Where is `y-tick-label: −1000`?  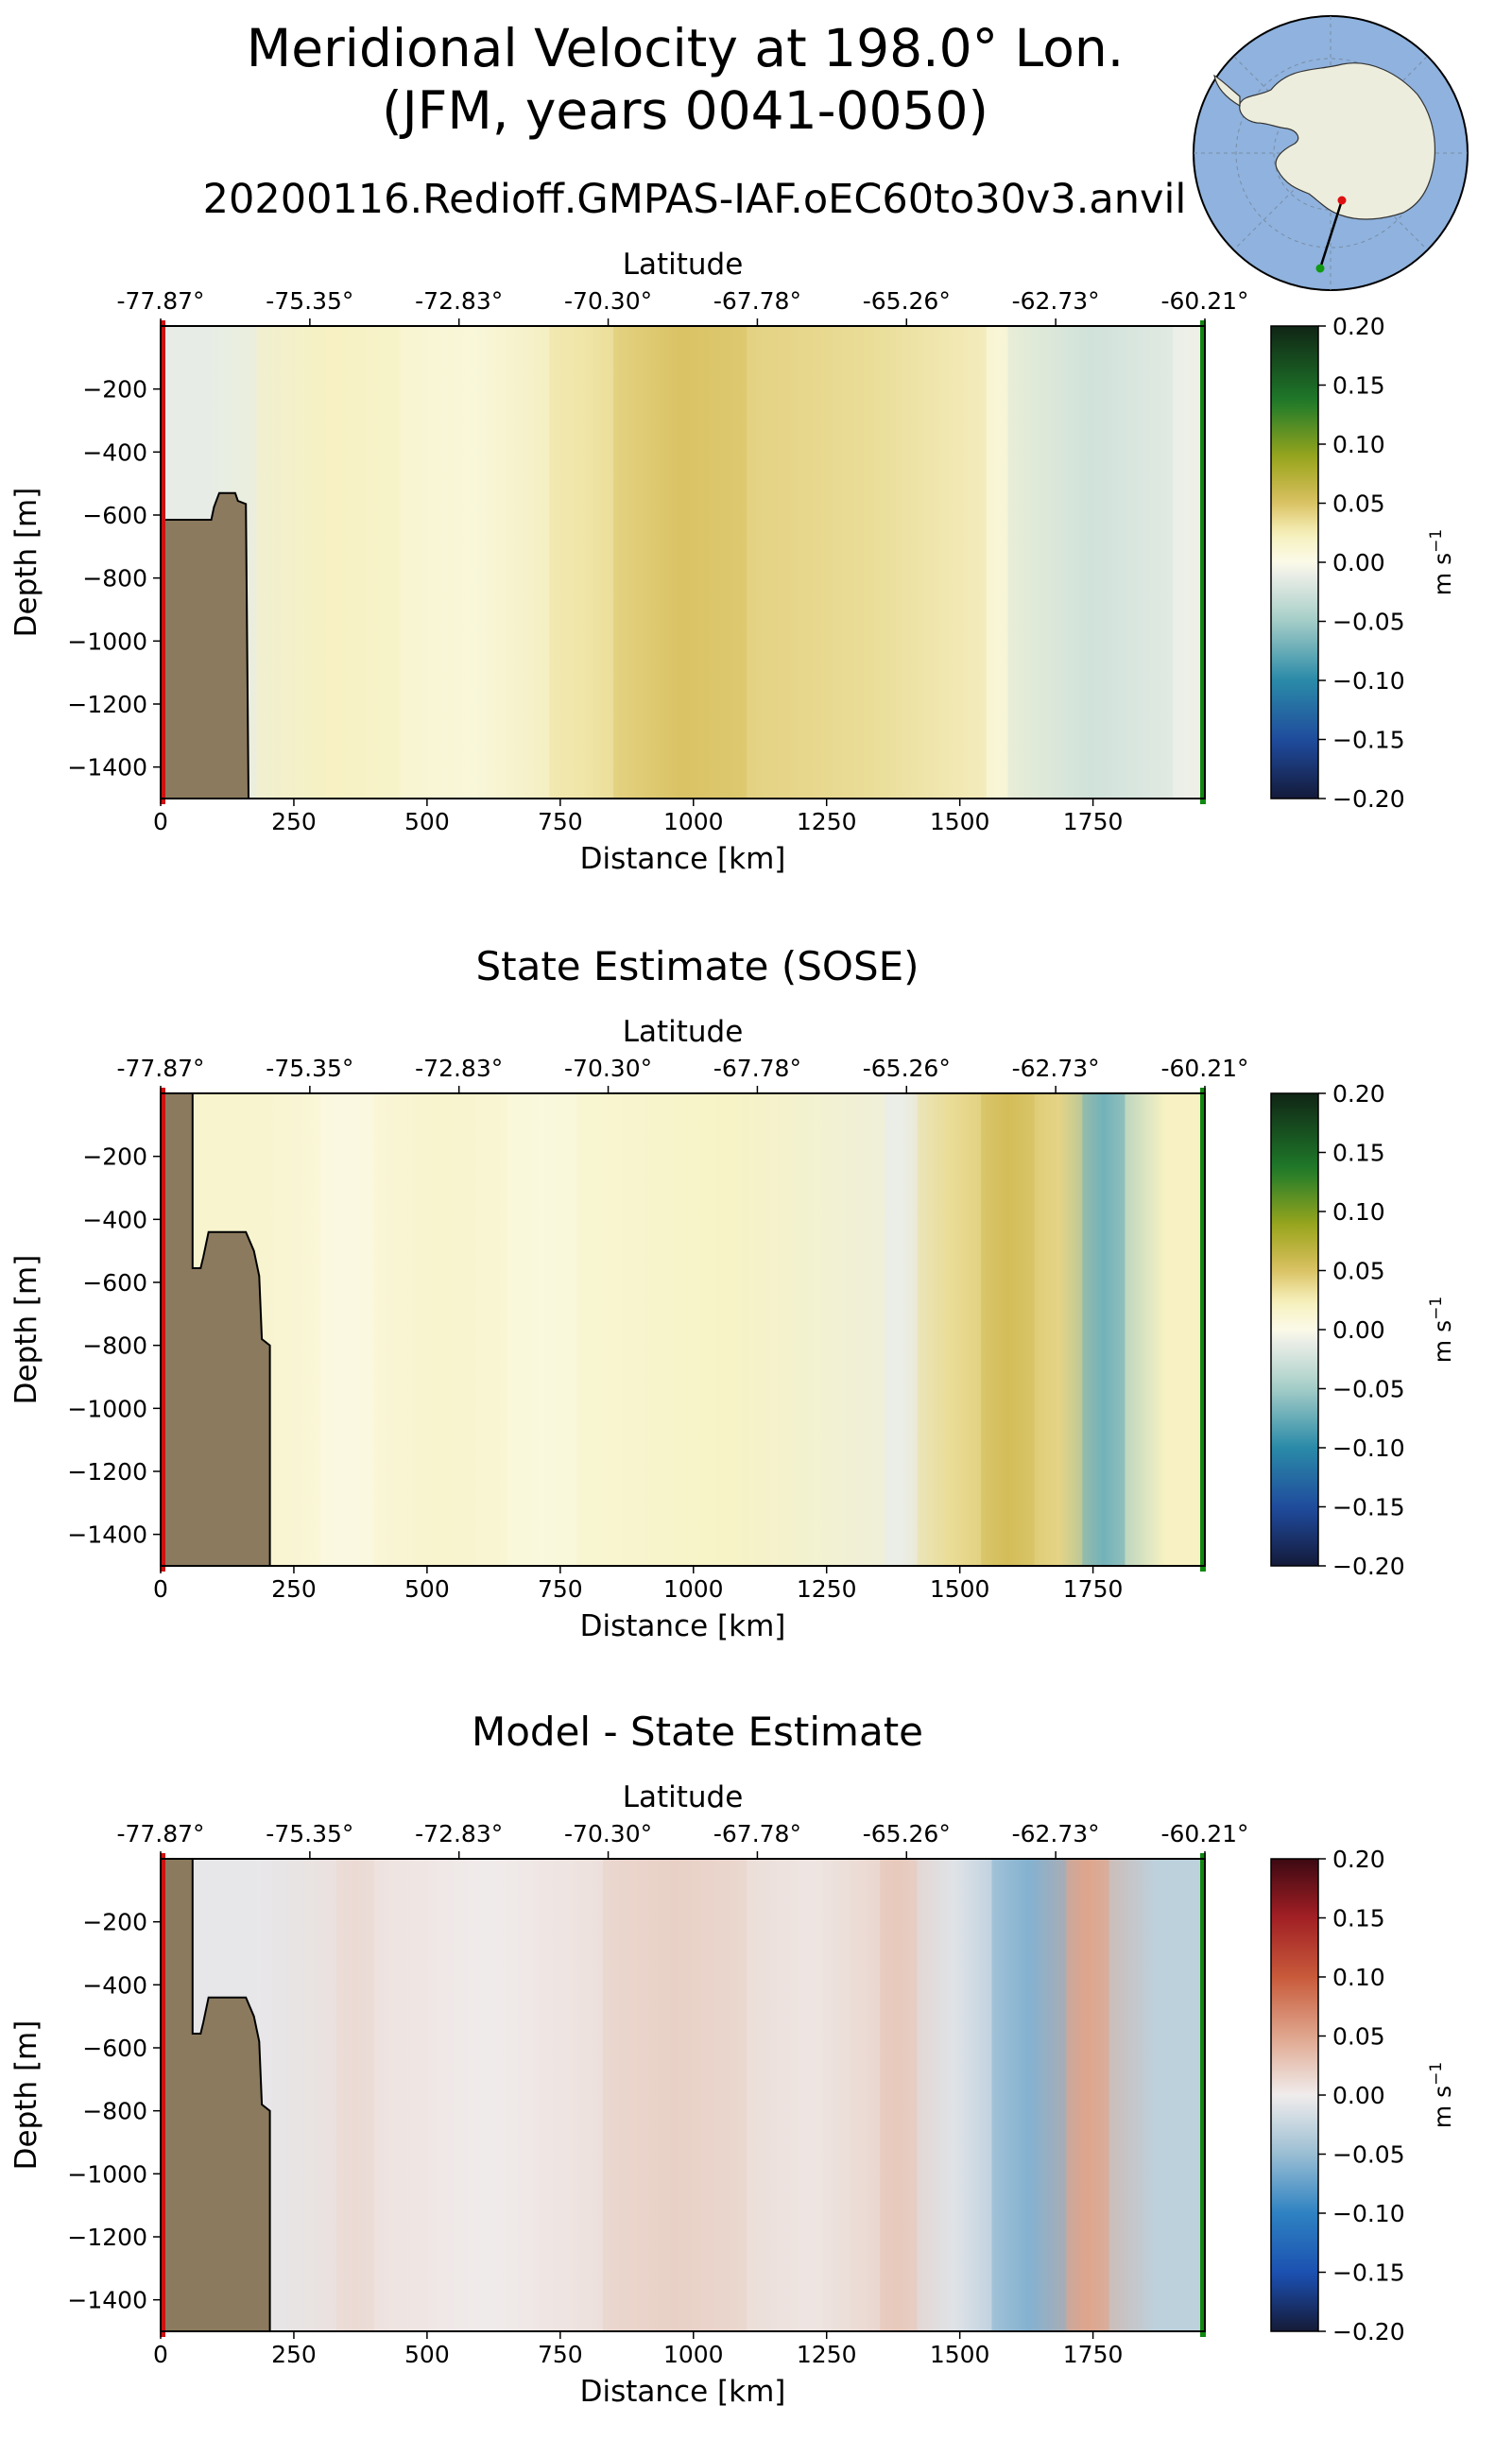 y-tick-label: −1000 is located at coordinates (107, 1408).